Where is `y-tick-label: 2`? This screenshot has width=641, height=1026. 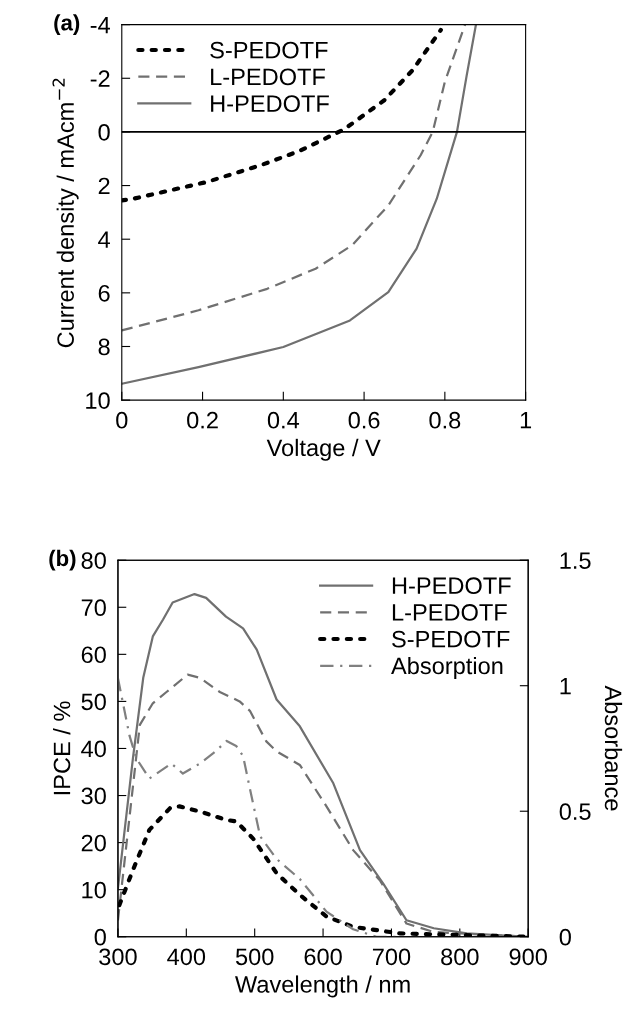
y-tick-label: 2 is located at coordinates (104, 186).